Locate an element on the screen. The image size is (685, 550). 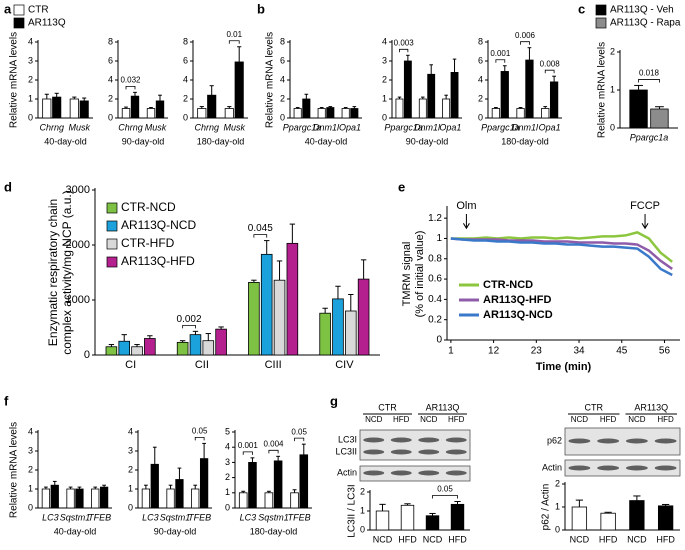
blot-lane-label: HFD is located at coordinates (401, 419).